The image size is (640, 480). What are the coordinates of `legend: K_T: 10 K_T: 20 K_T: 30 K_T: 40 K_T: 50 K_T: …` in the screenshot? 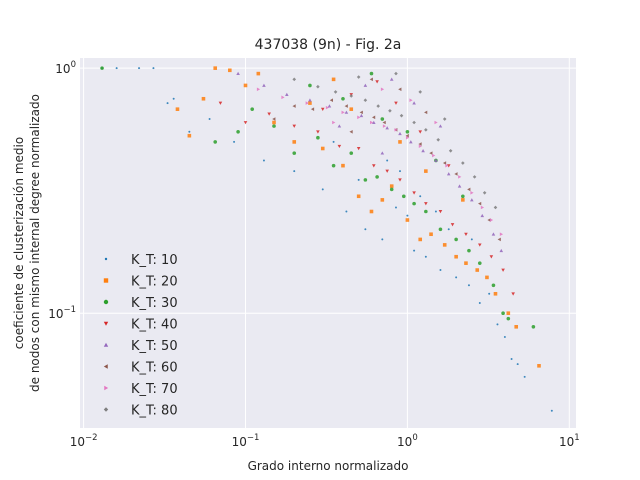 It's located at (140, 336).